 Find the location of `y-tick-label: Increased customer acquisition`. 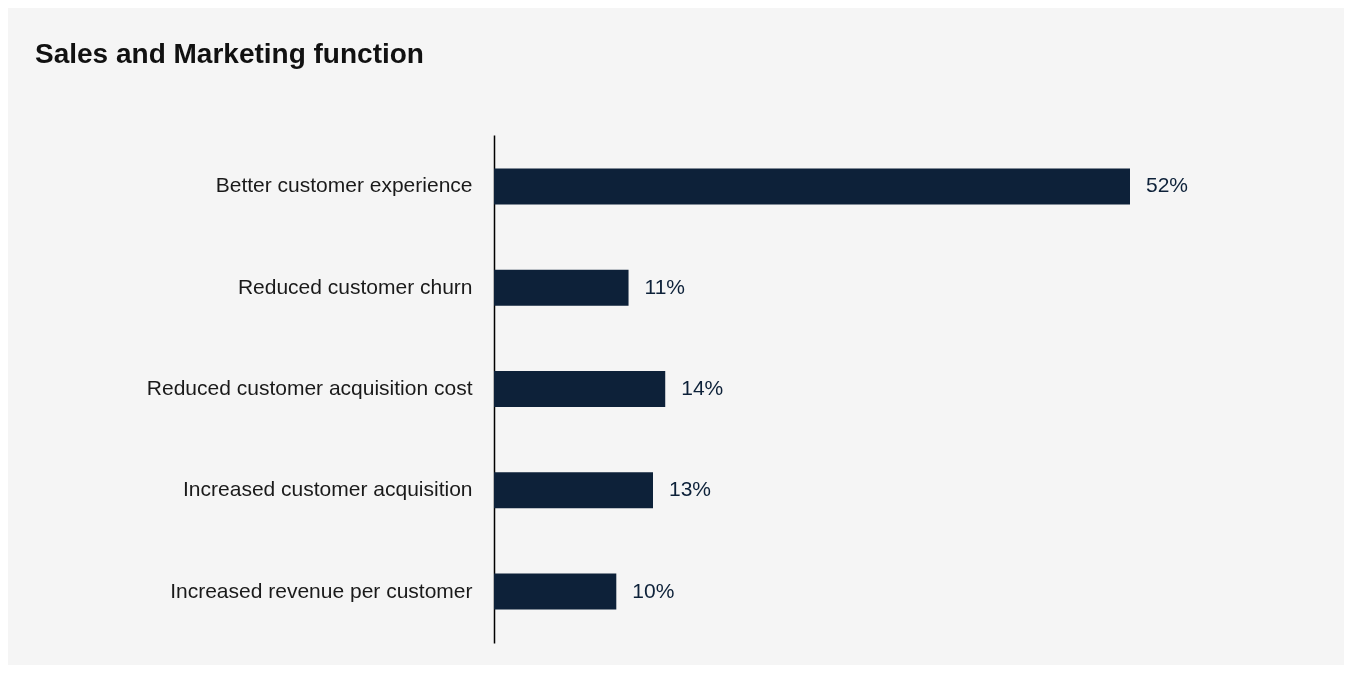

y-tick-label: Increased customer acquisition is located at coordinates (328, 489).